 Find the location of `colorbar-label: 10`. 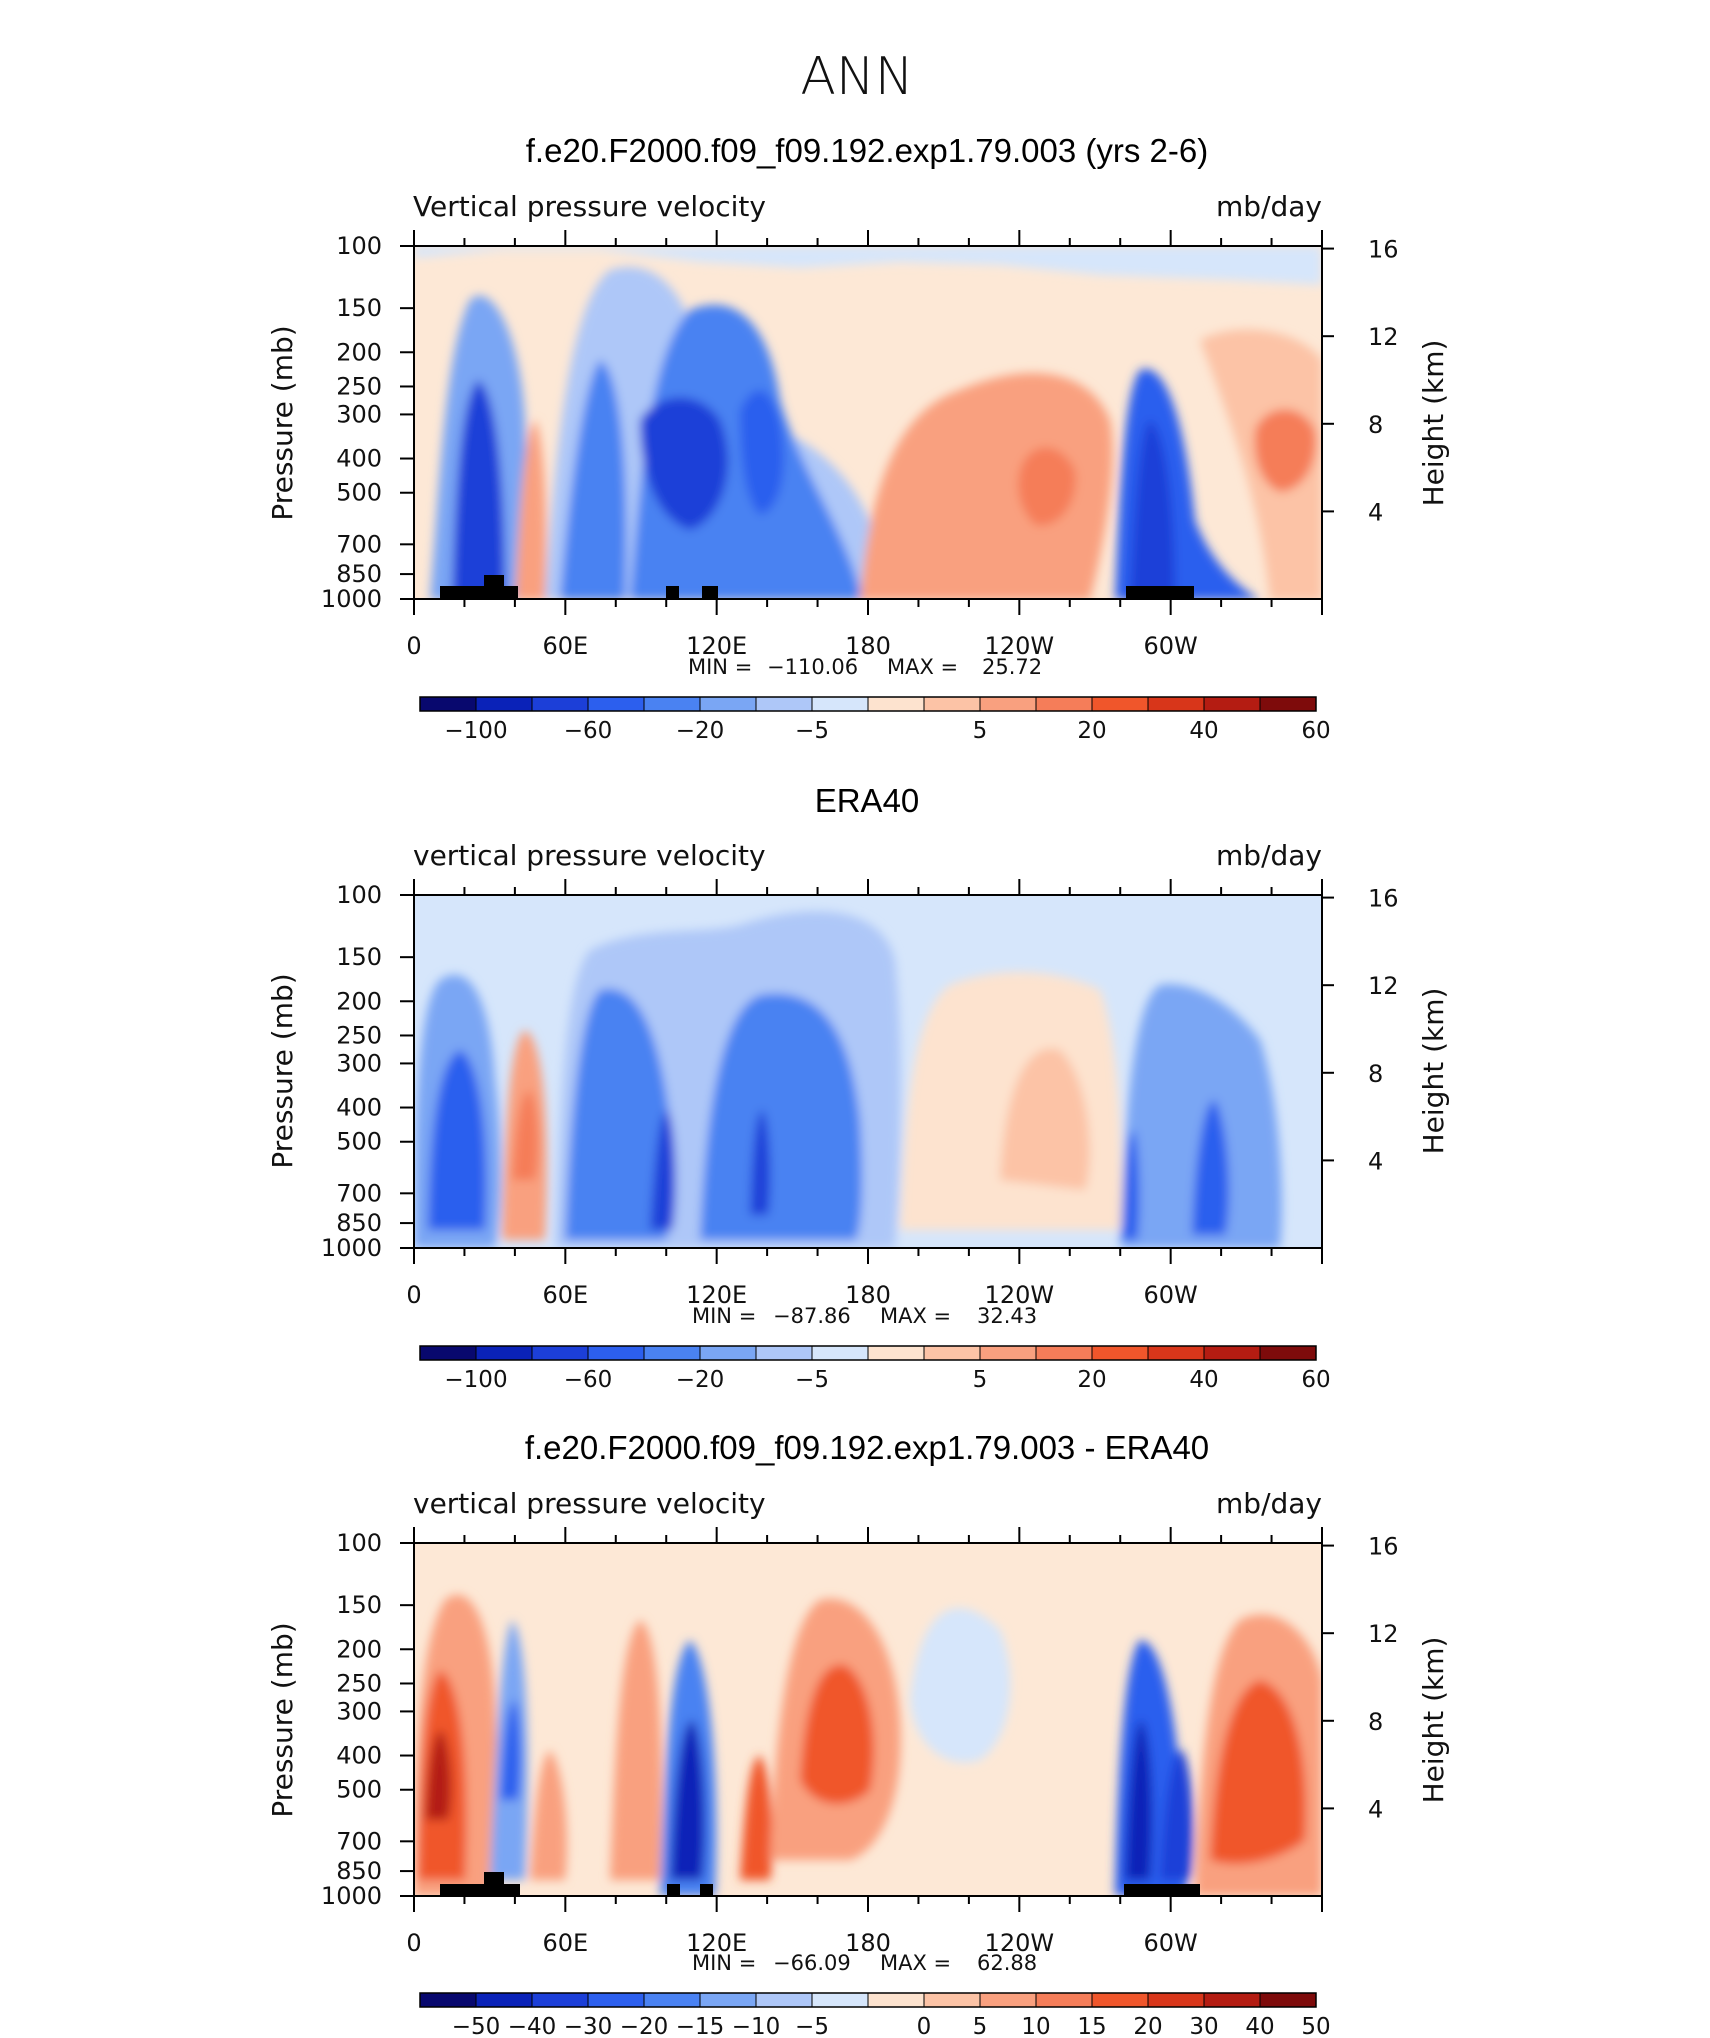

colorbar-label: 10 is located at coordinates (1035, 2026).